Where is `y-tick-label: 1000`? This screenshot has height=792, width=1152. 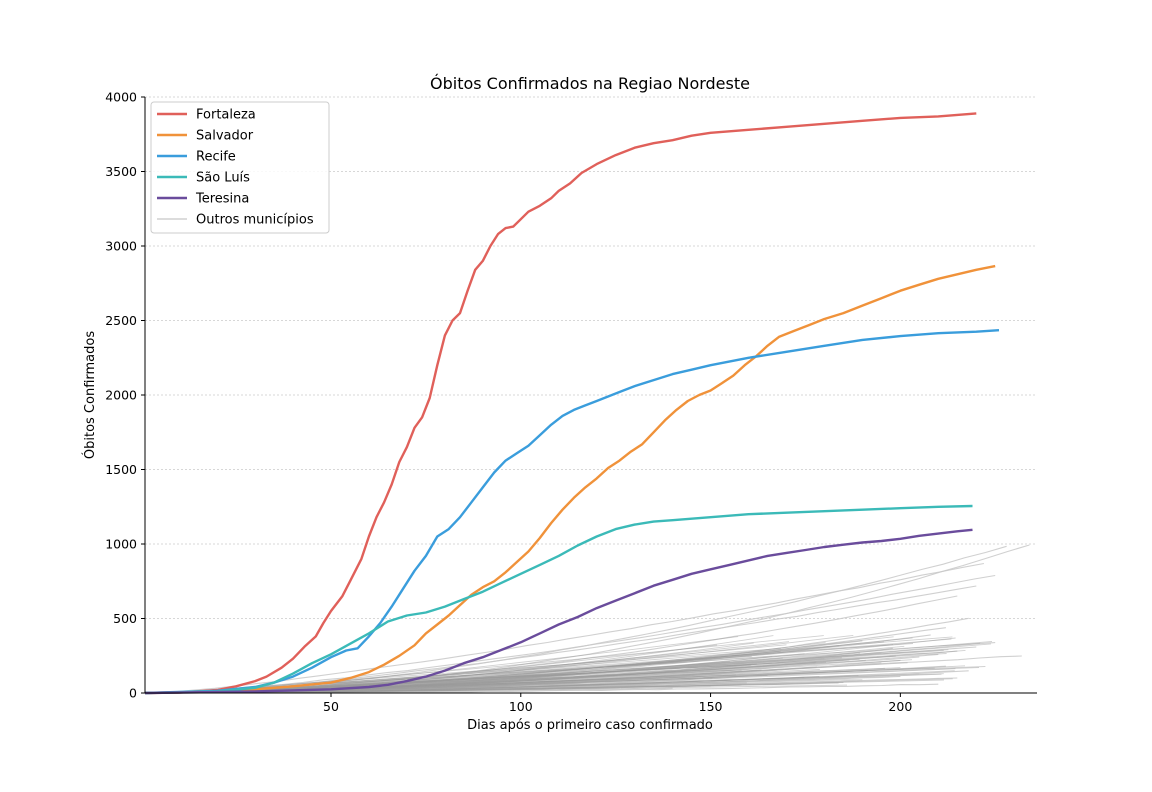
y-tick-label: 1000 is located at coordinates (121, 544).